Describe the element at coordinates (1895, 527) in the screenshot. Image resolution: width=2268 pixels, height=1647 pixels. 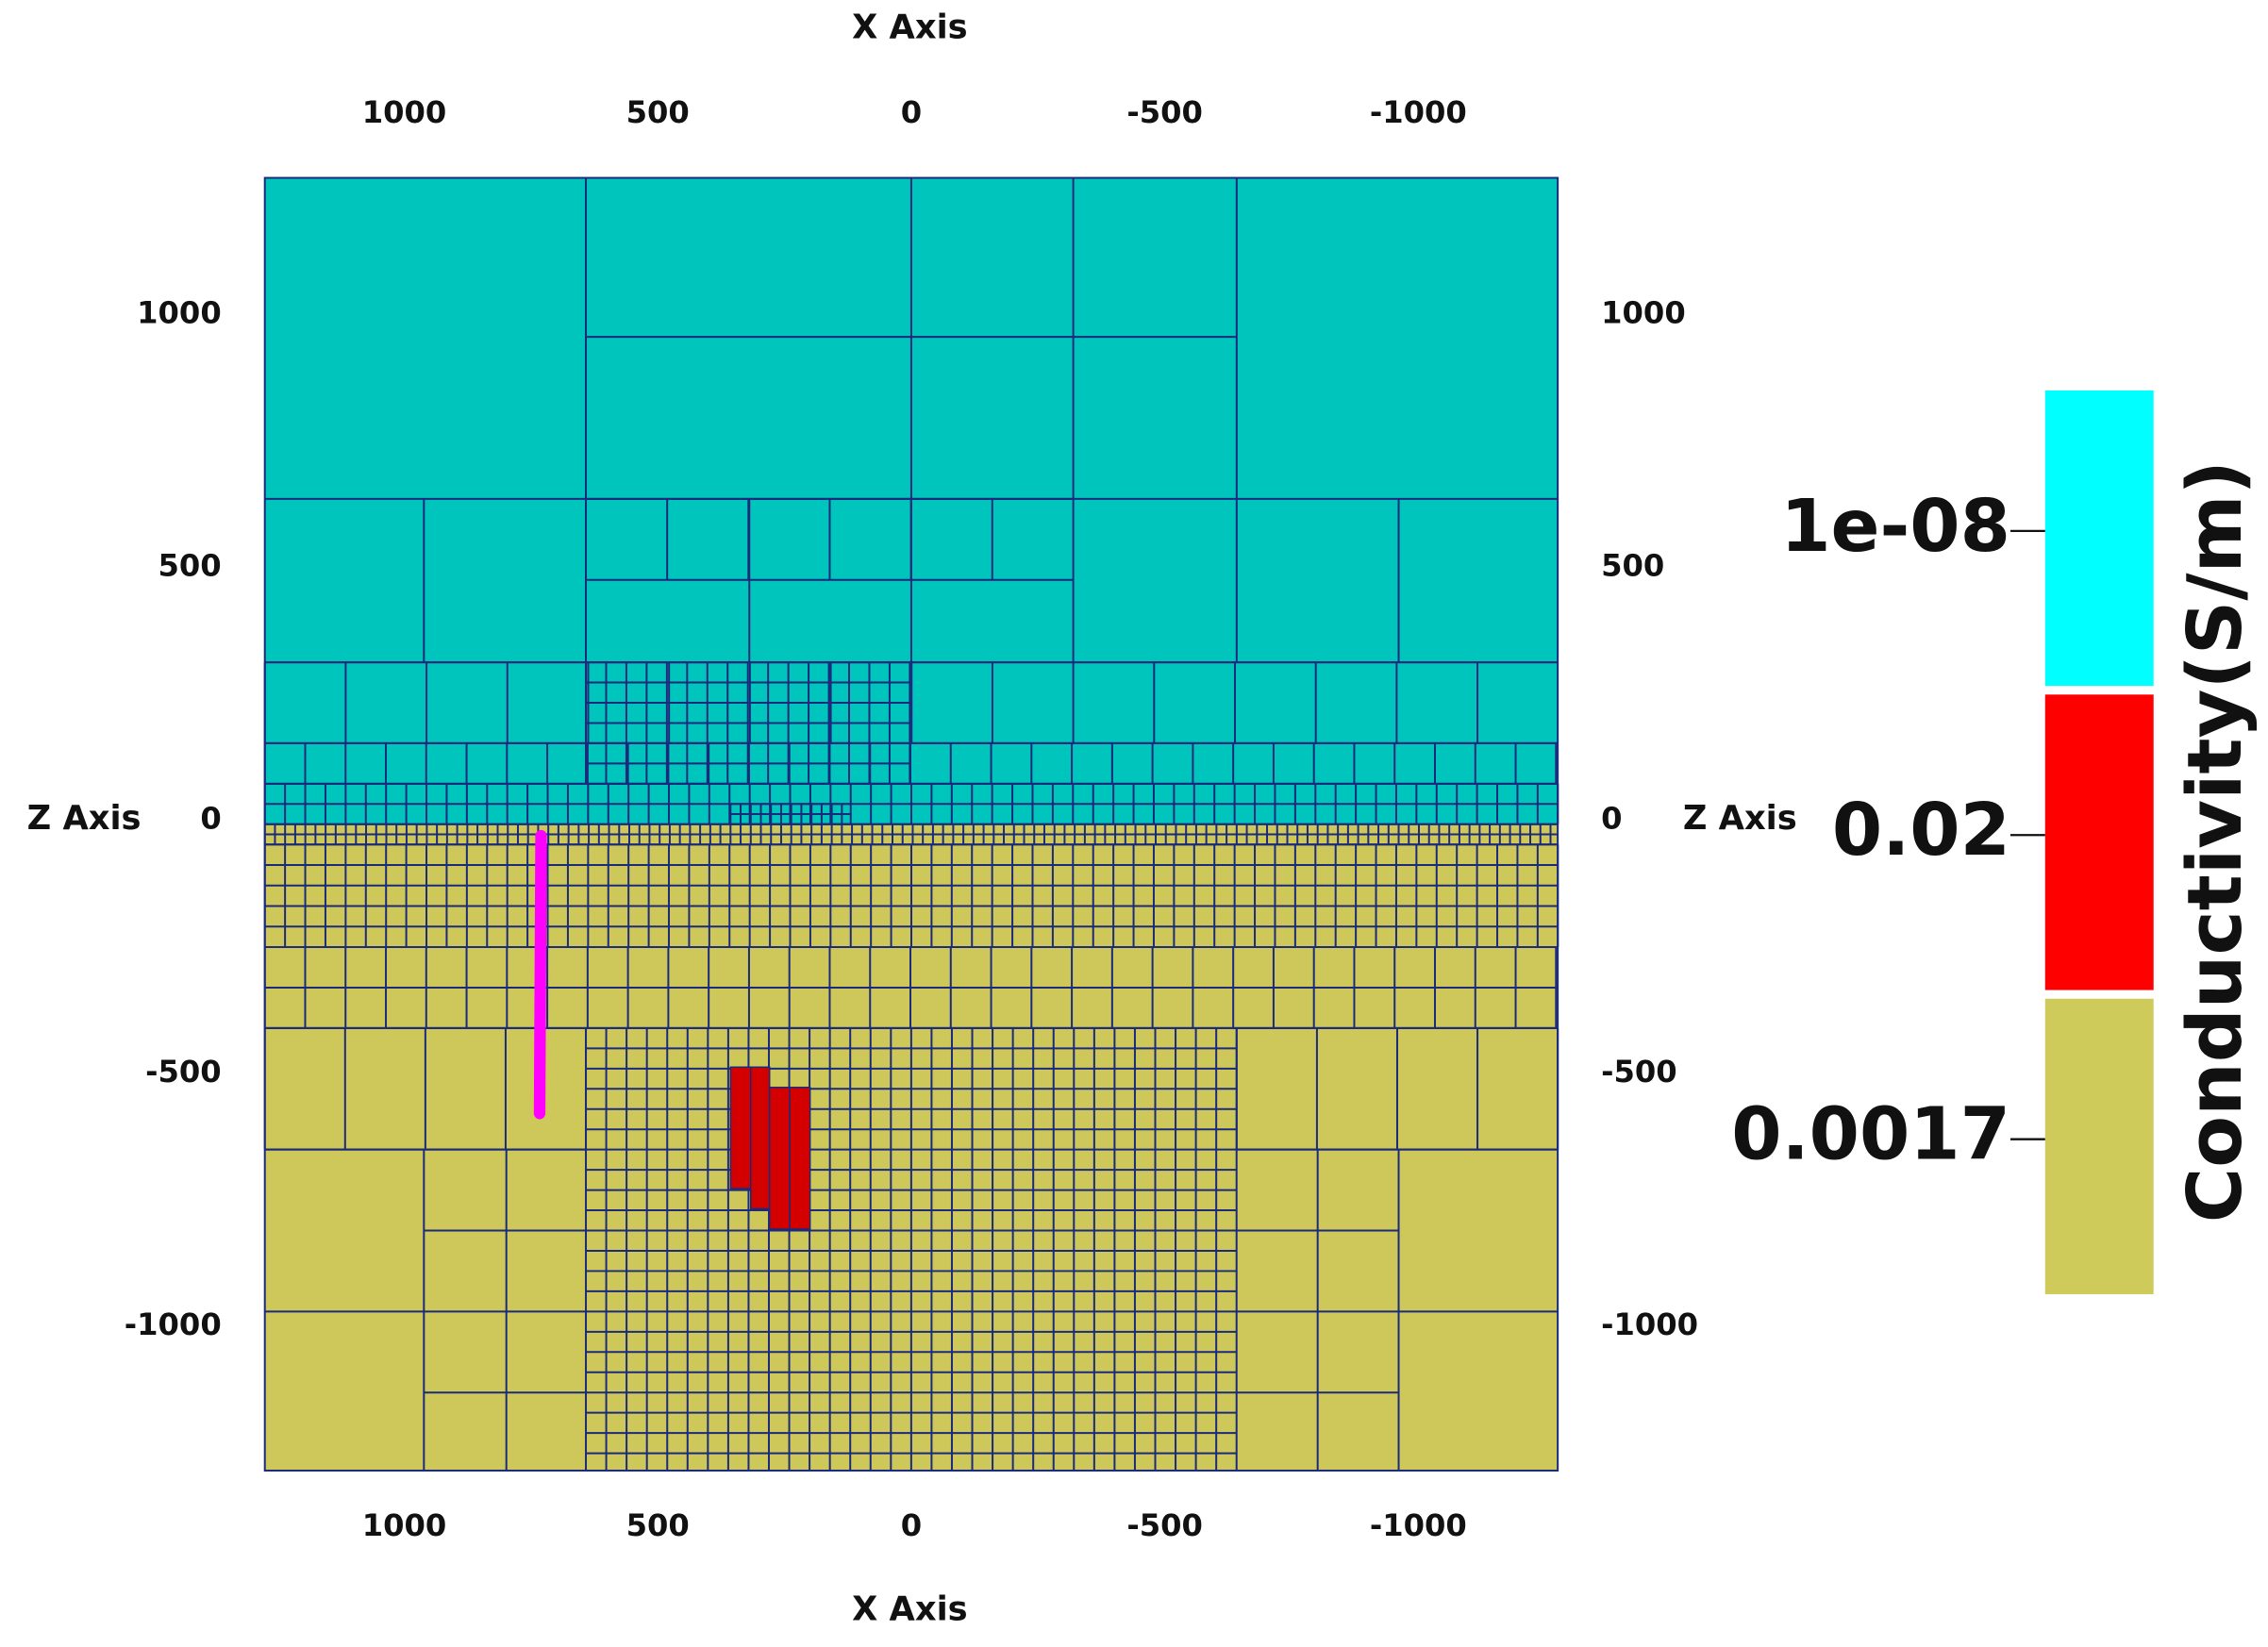
I see `legend-label: 1e-08` at that location.